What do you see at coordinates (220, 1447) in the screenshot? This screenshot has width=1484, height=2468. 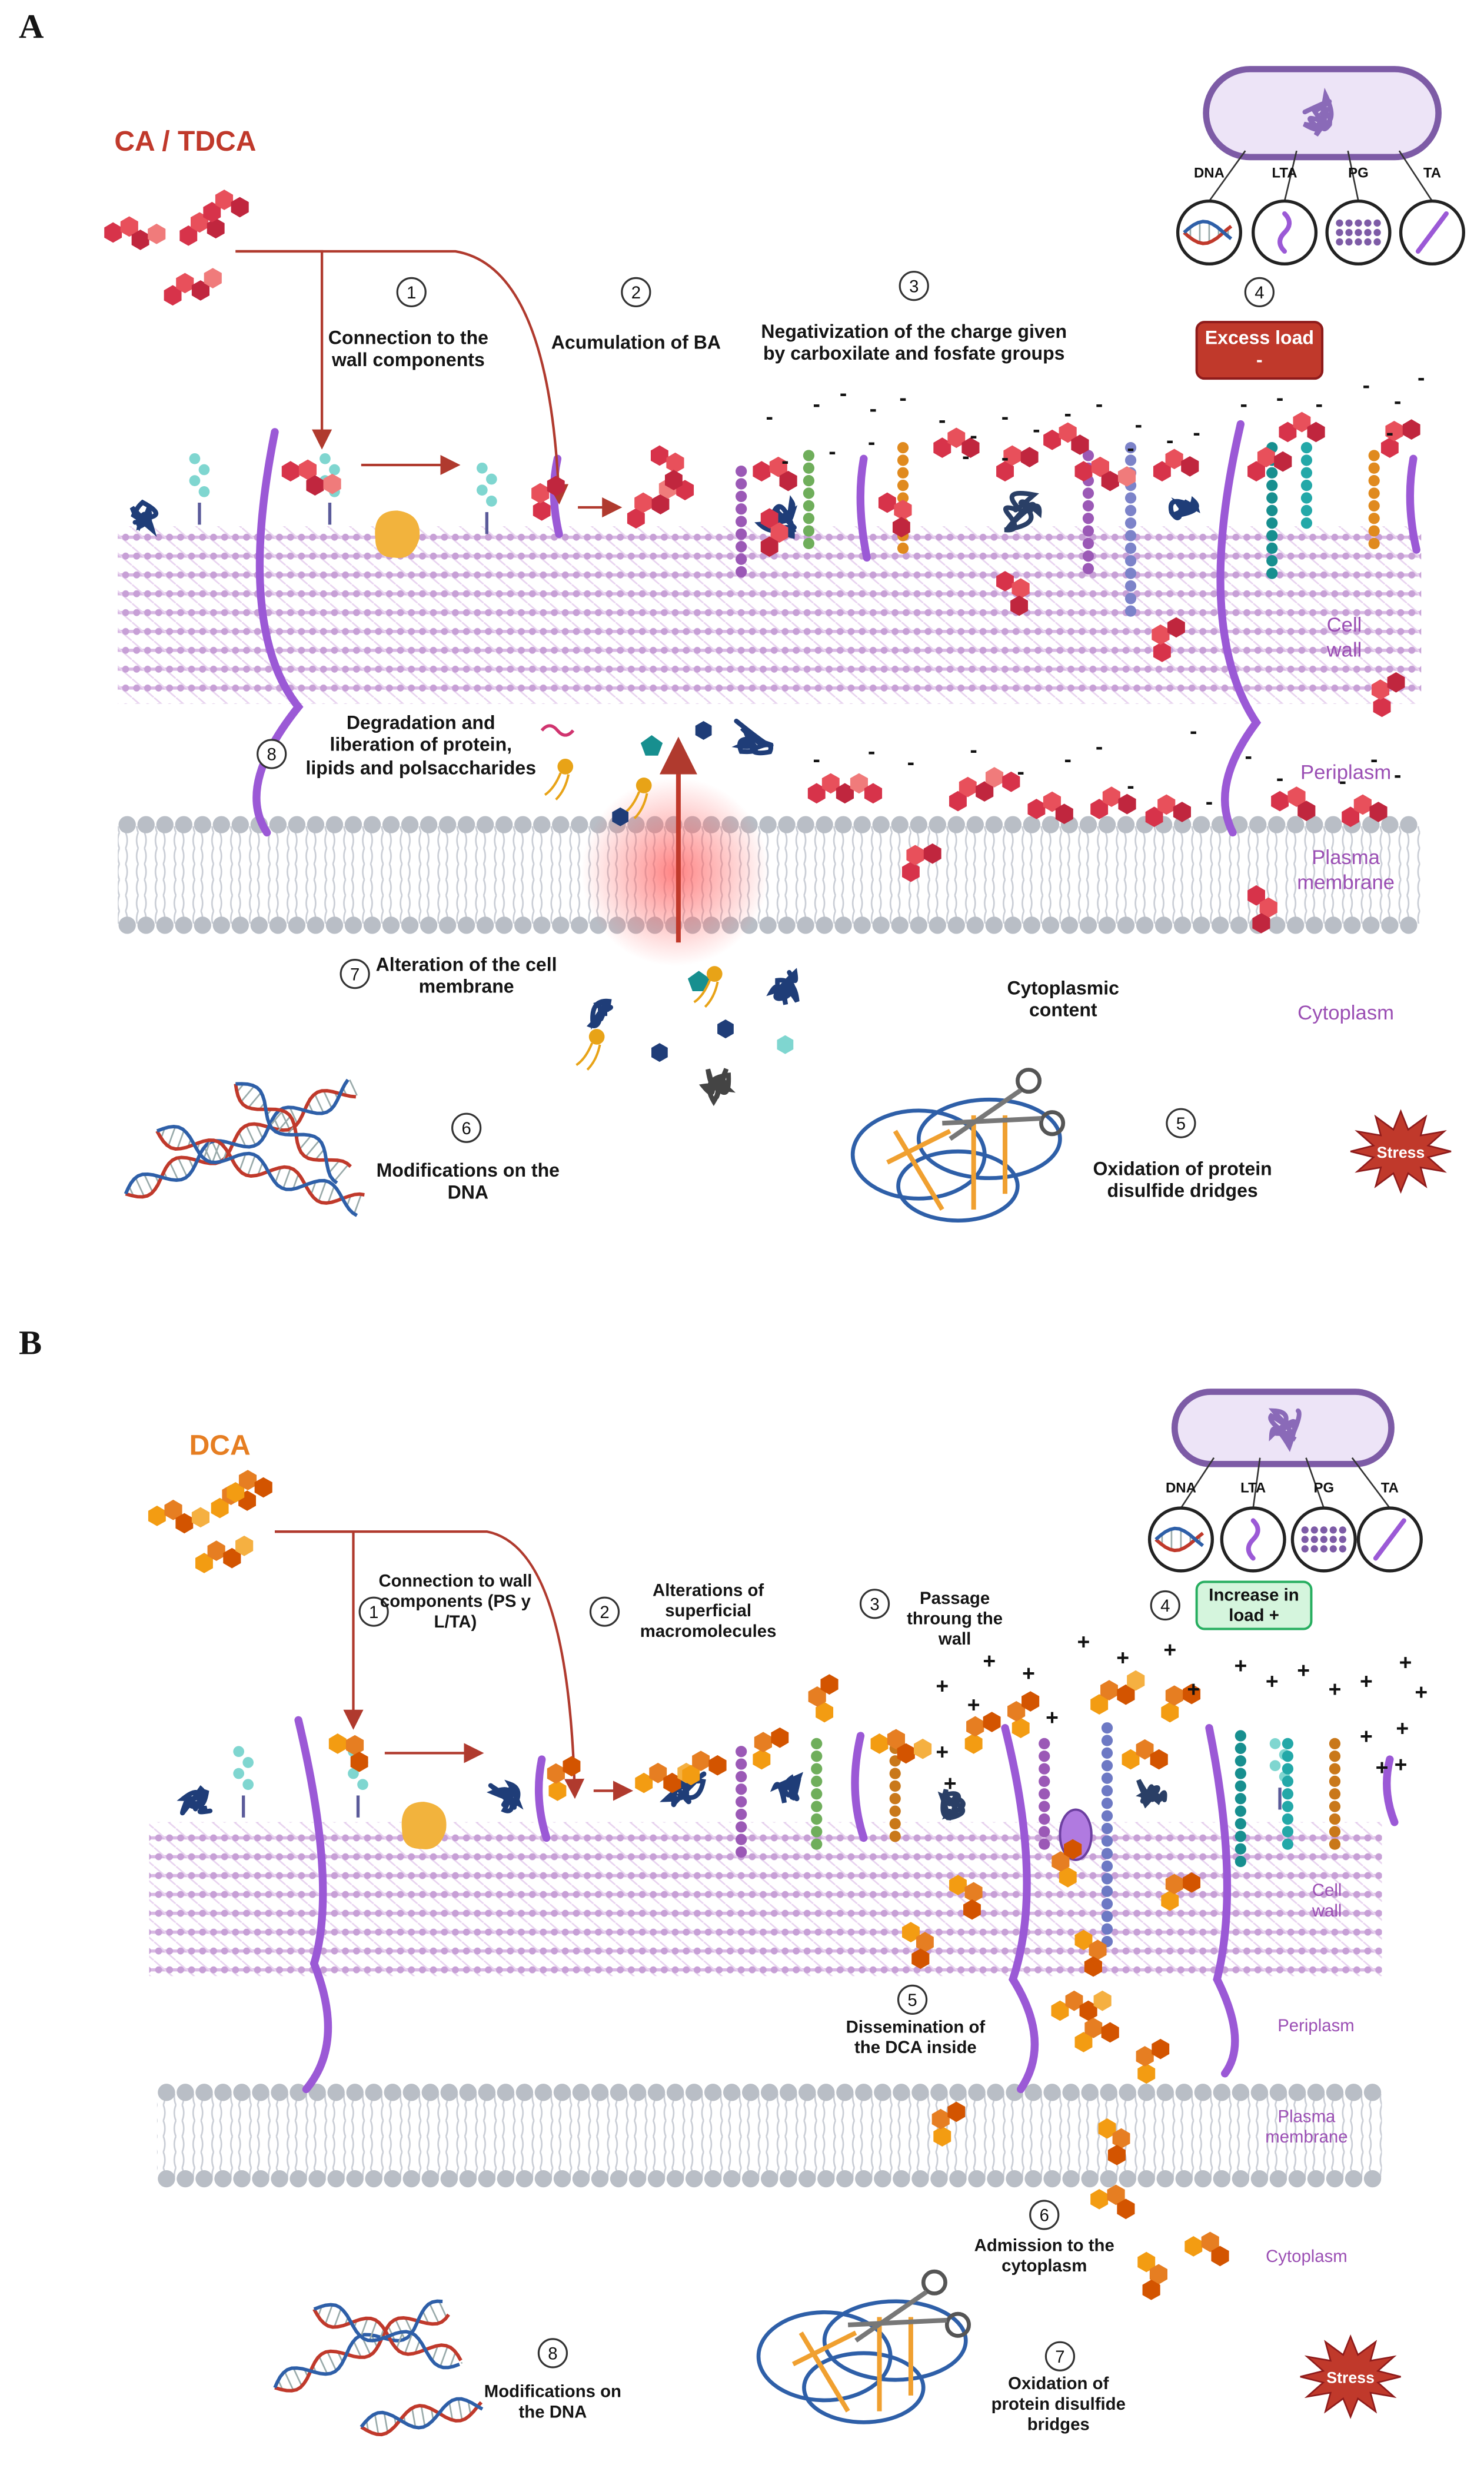 I see `bile-acid-name: DCA` at bounding box center [220, 1447].